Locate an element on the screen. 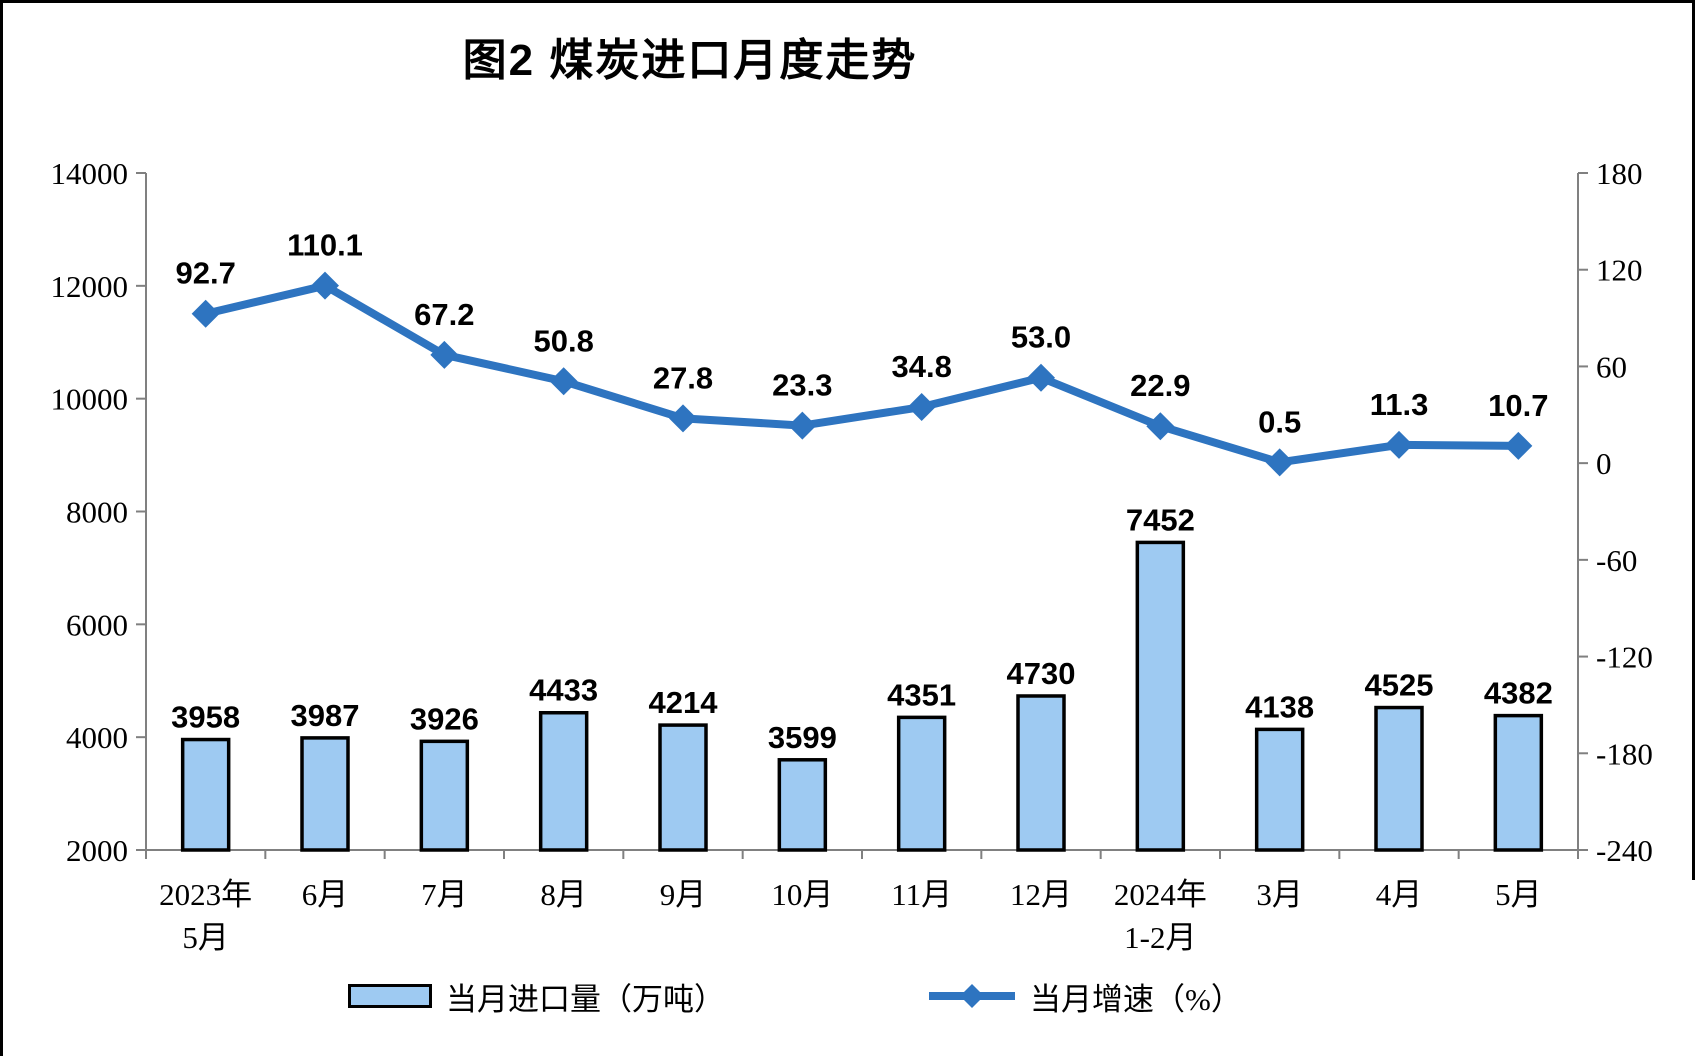  x-axis-category-label: 5月 is located at coordinates (1518, 894).